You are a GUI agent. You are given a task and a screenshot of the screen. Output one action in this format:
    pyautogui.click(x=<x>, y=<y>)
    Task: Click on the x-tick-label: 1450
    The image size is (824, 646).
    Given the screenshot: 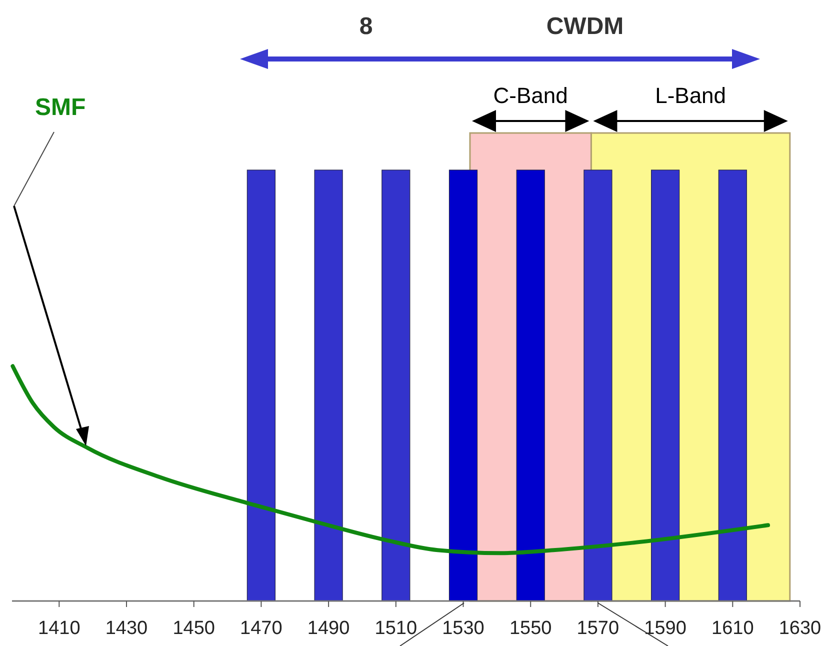 What is the action you would take?
    pyautogui.click(x=193, y=628)
    